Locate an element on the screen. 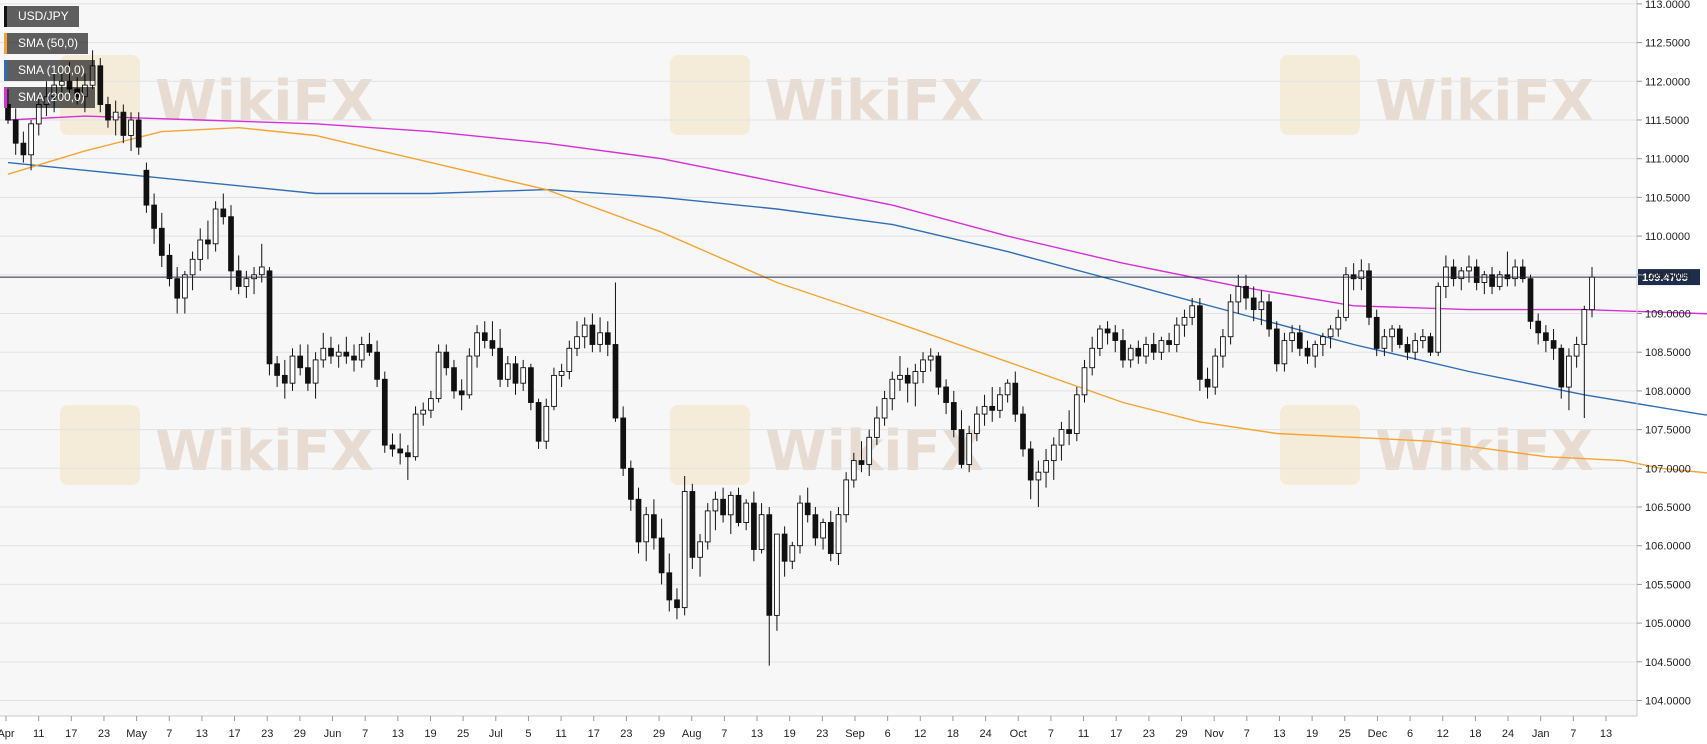  x-tick-label: 11 is located at coordinates (1083, 734).